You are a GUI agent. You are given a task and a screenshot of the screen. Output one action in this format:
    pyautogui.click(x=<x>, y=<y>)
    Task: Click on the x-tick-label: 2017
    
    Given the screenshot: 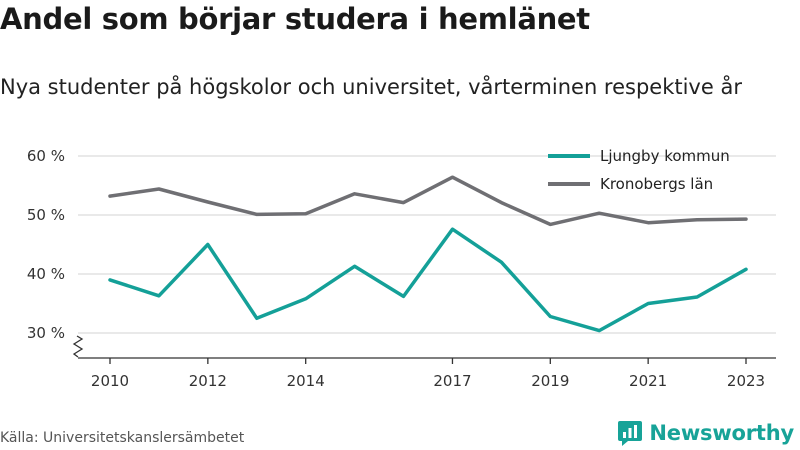 What is the action you would take?
    pyautogui.click(x=452, y=381)
    